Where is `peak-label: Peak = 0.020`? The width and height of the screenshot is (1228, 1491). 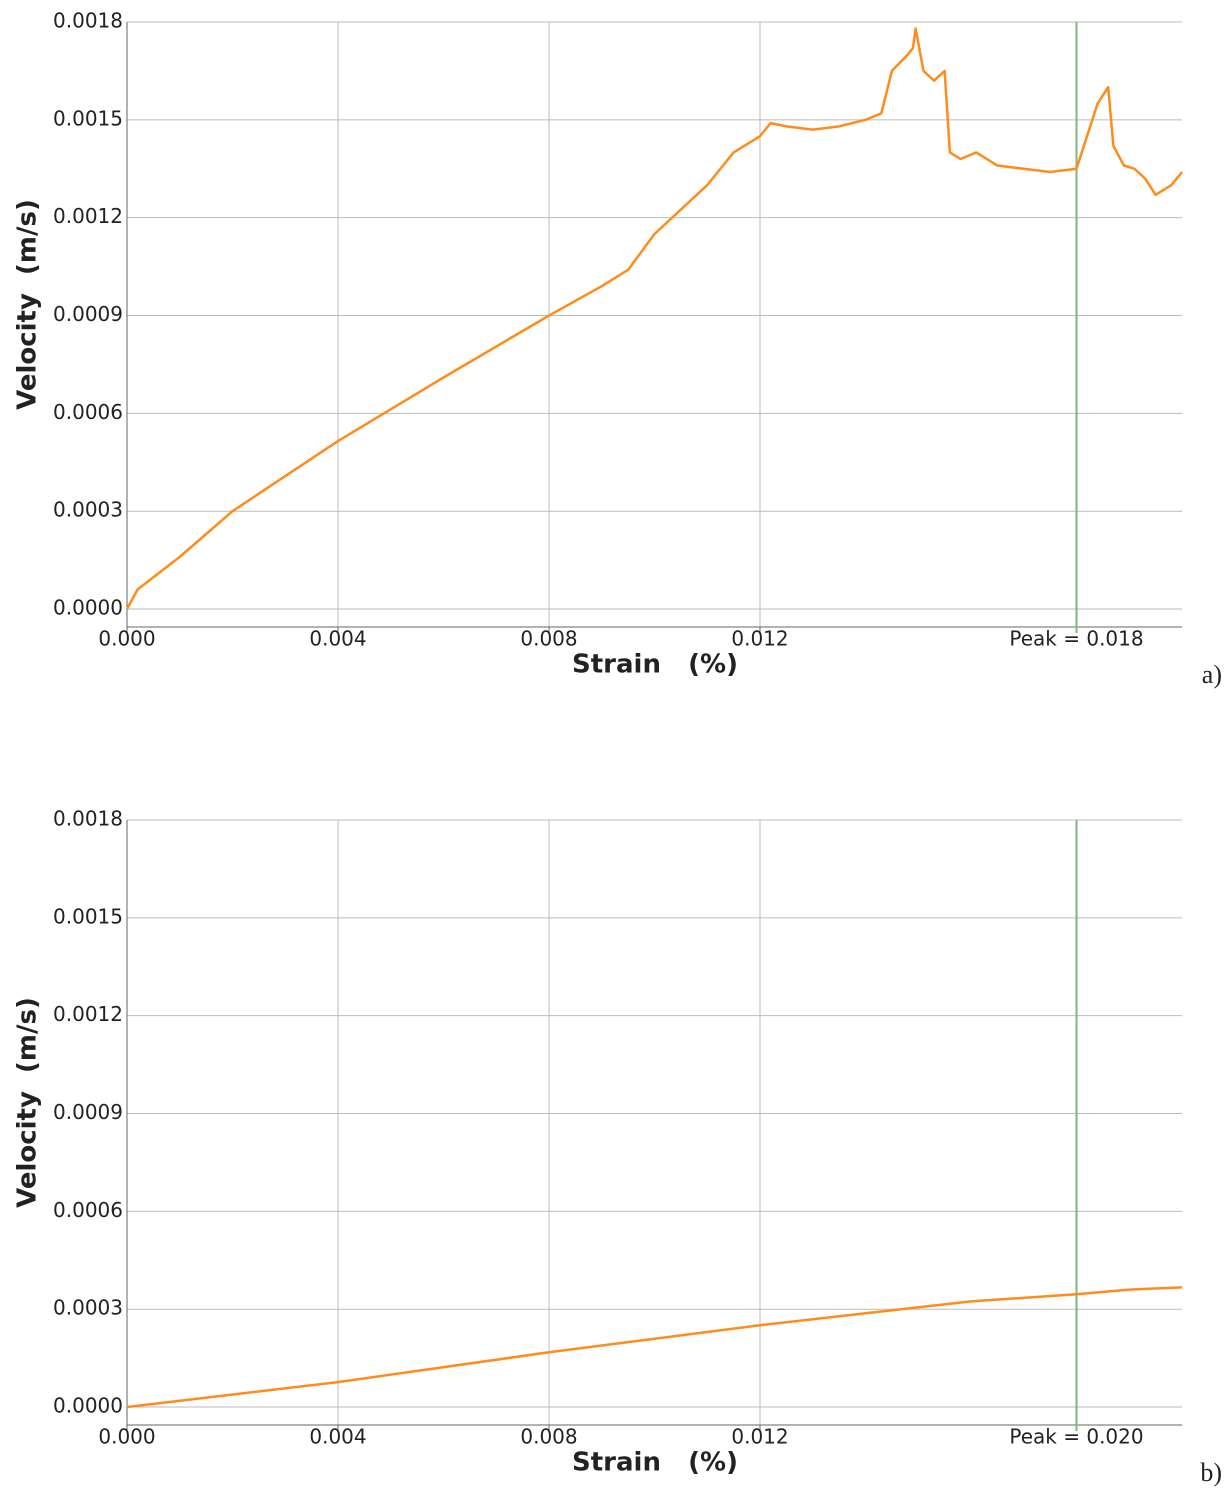 peak-label: Peak = 0.020 is located at coordinates (1076, 1437).